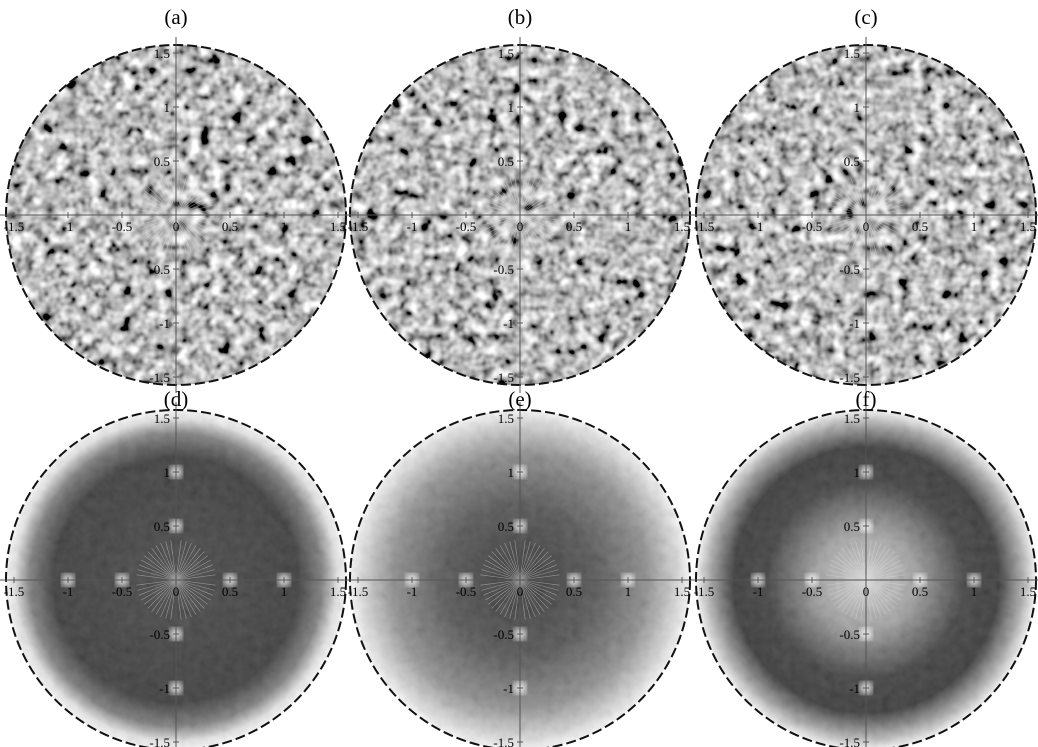 This screenshot has height=747, width=1038. I want to click on panel-label: (a), so click(175, 17).